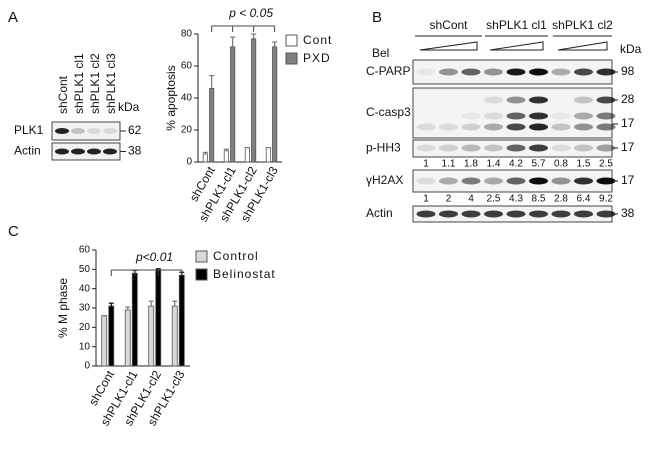  Describe the element at coordinates (85, 346) in the screenshot. I see `y-tick-label: 10` at that location.